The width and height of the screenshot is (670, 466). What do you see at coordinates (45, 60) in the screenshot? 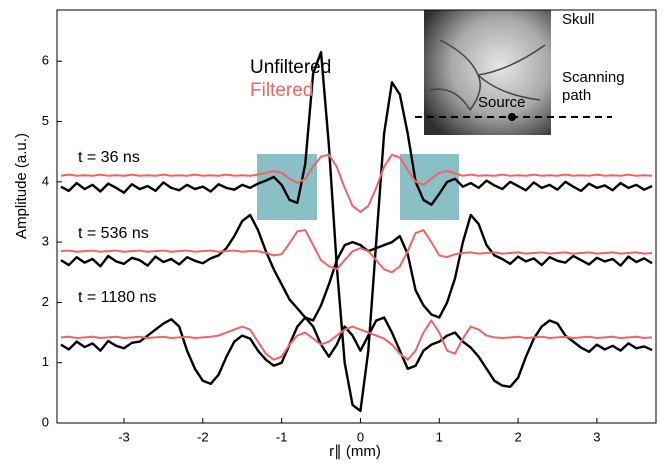
I see `y-tick-label: 6` at bounding box center [45, 60].